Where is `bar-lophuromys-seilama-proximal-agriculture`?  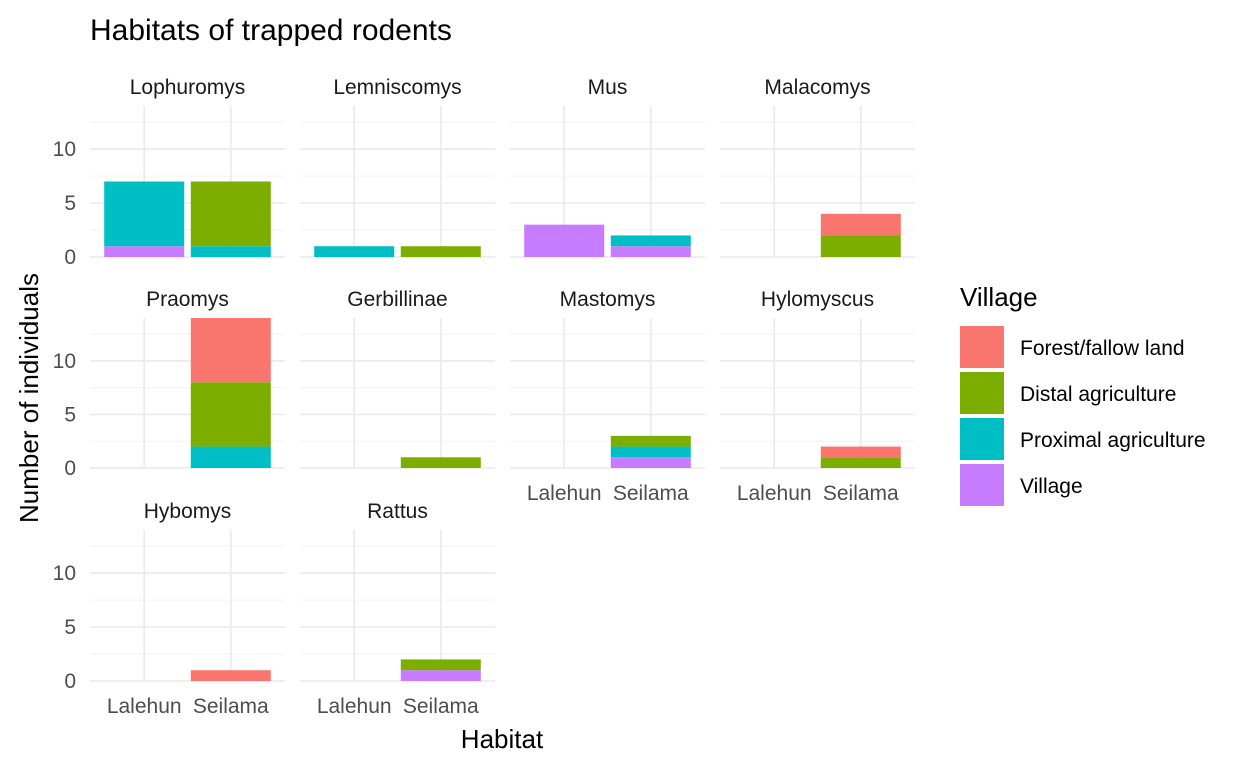
bar-lophuromys-seilama-proximal-agriculture is located at coordinates (230, 251).